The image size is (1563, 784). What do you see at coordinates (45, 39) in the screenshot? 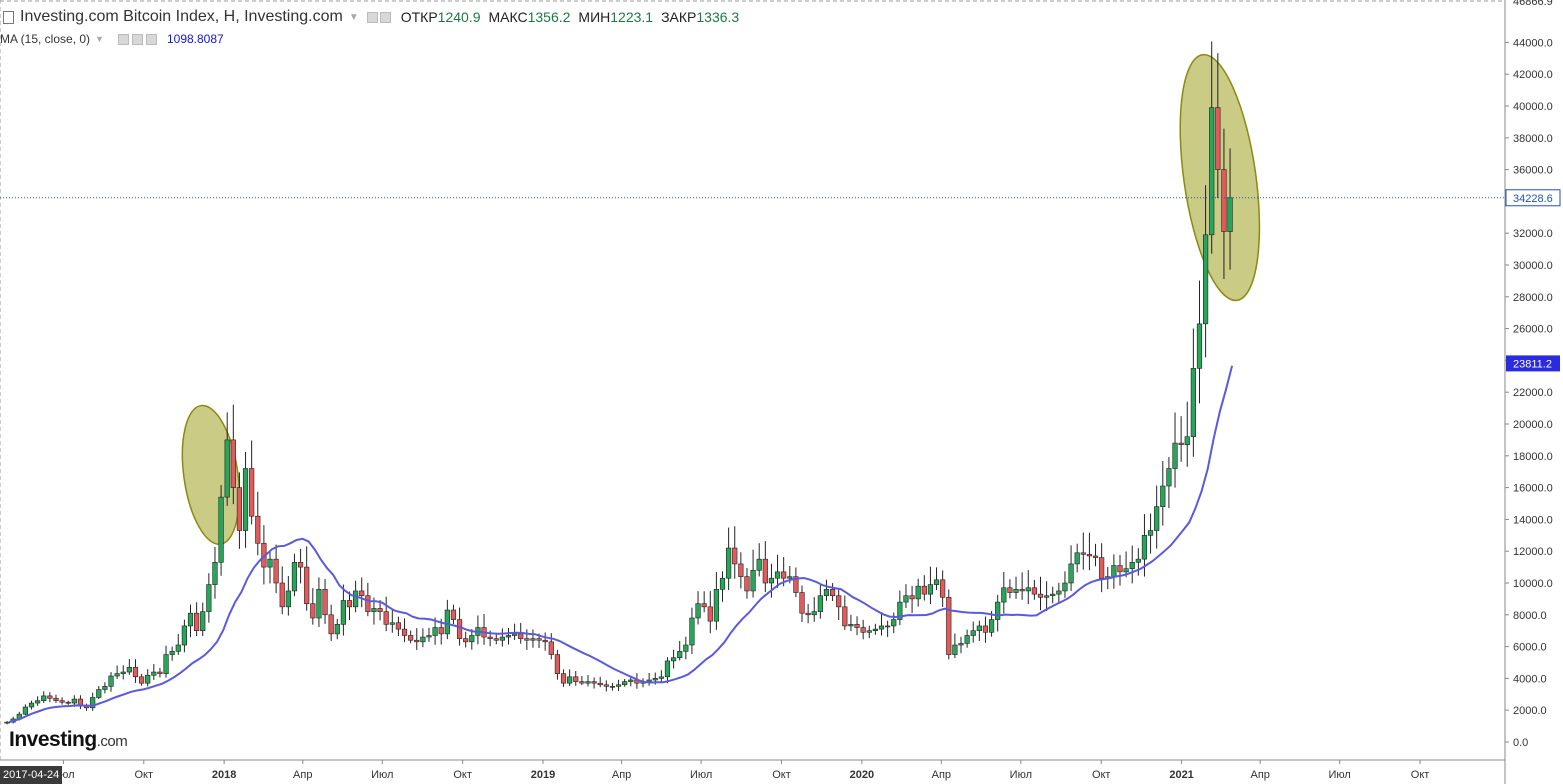
I see `ma-label: MA (15, close, 0)` at bounding box center [45, 39].